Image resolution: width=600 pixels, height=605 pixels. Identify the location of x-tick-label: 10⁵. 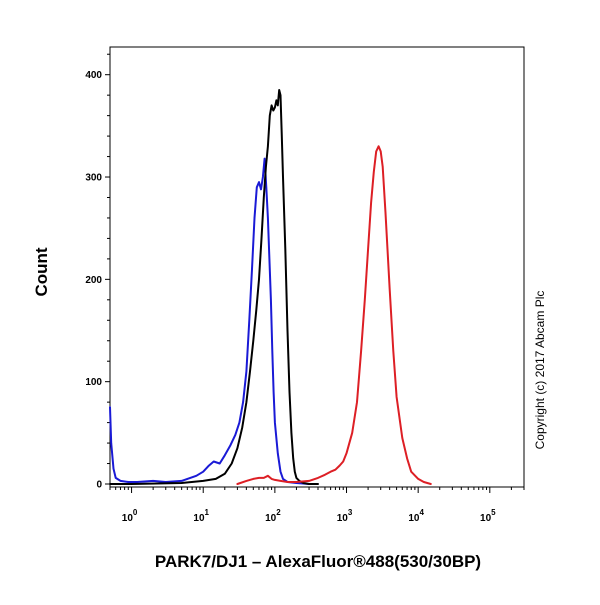
(488, 516).